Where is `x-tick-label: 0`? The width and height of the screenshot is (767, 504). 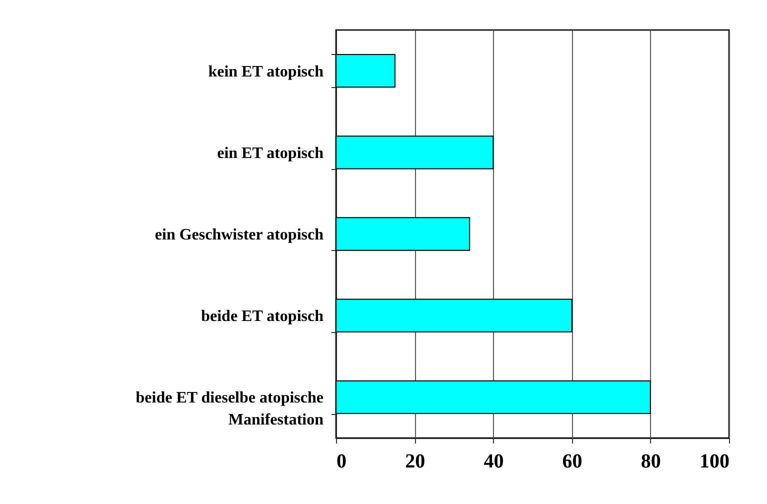 x-tick-label: 0 is located at coordinates (341, 461).